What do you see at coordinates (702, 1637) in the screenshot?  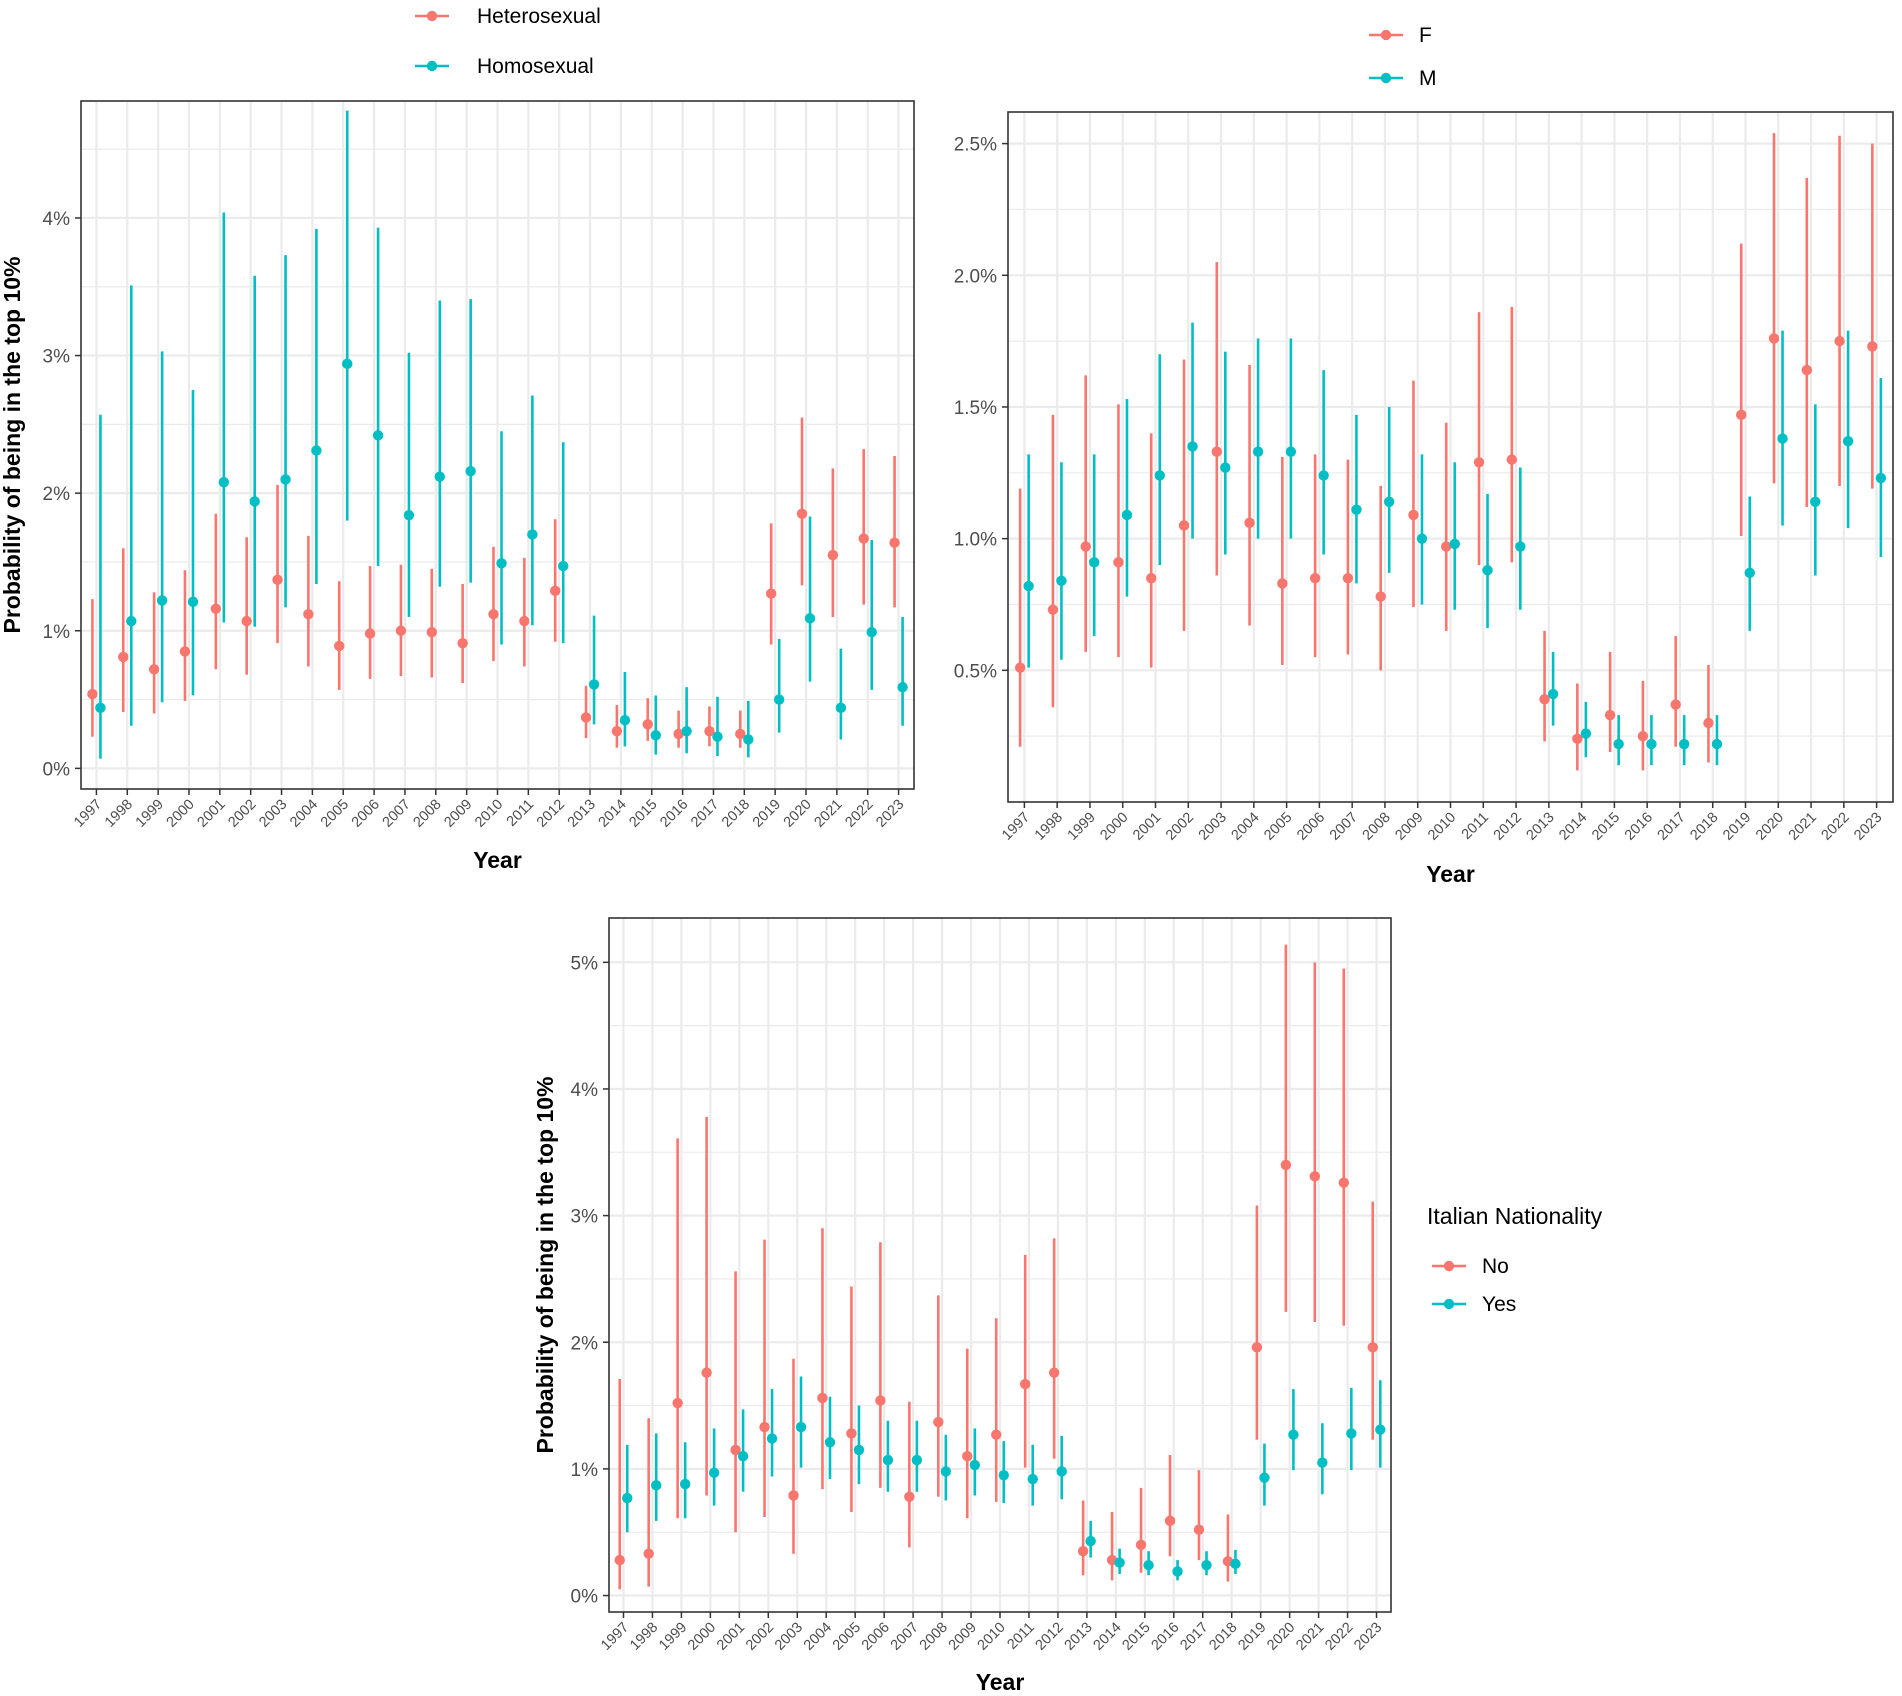 I see `x-tick-label: 2000` at bounding box center [702, 1637].